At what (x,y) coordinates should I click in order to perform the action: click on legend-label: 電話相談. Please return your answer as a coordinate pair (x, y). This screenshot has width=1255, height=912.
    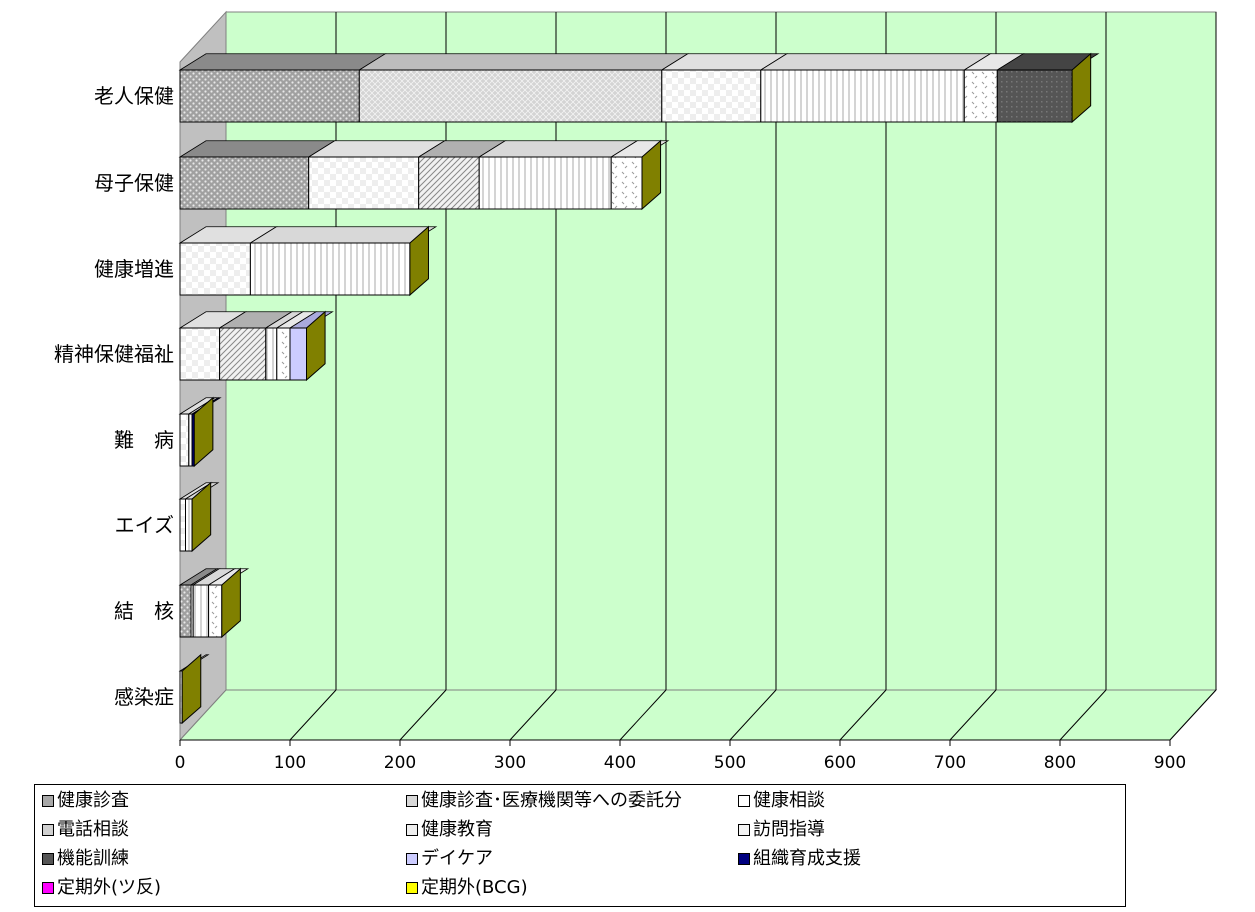
    Looking at the image, I should click on (93, 829).